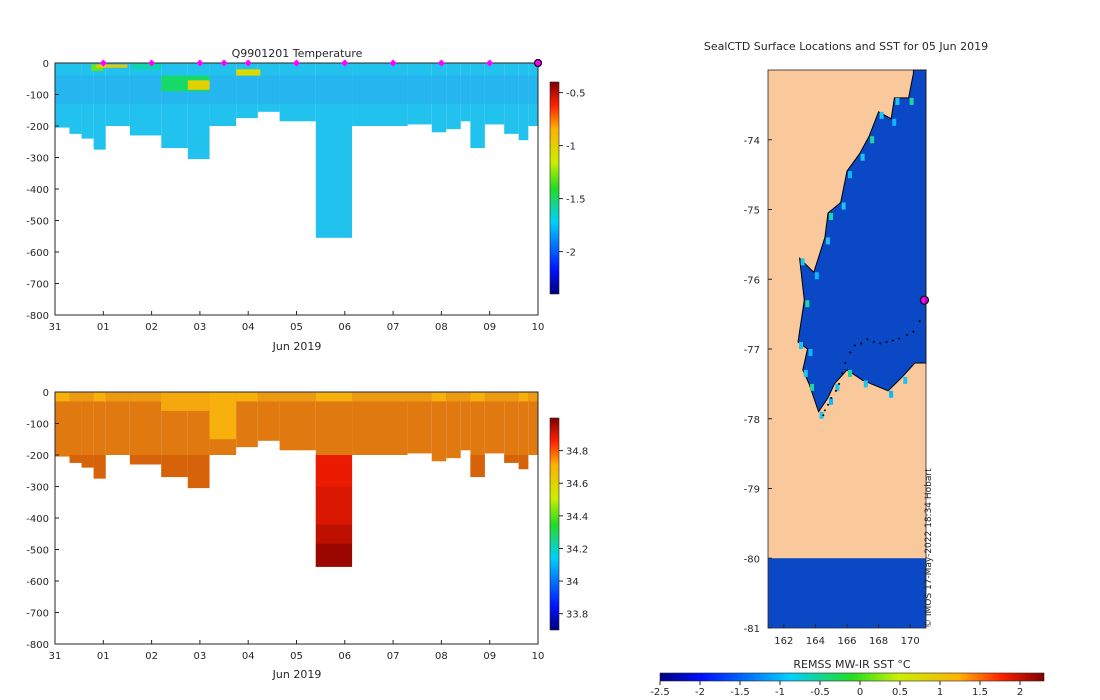 The width and height of the screenshot is (1100, 700). I want to click on map-track, so click(871, 368).